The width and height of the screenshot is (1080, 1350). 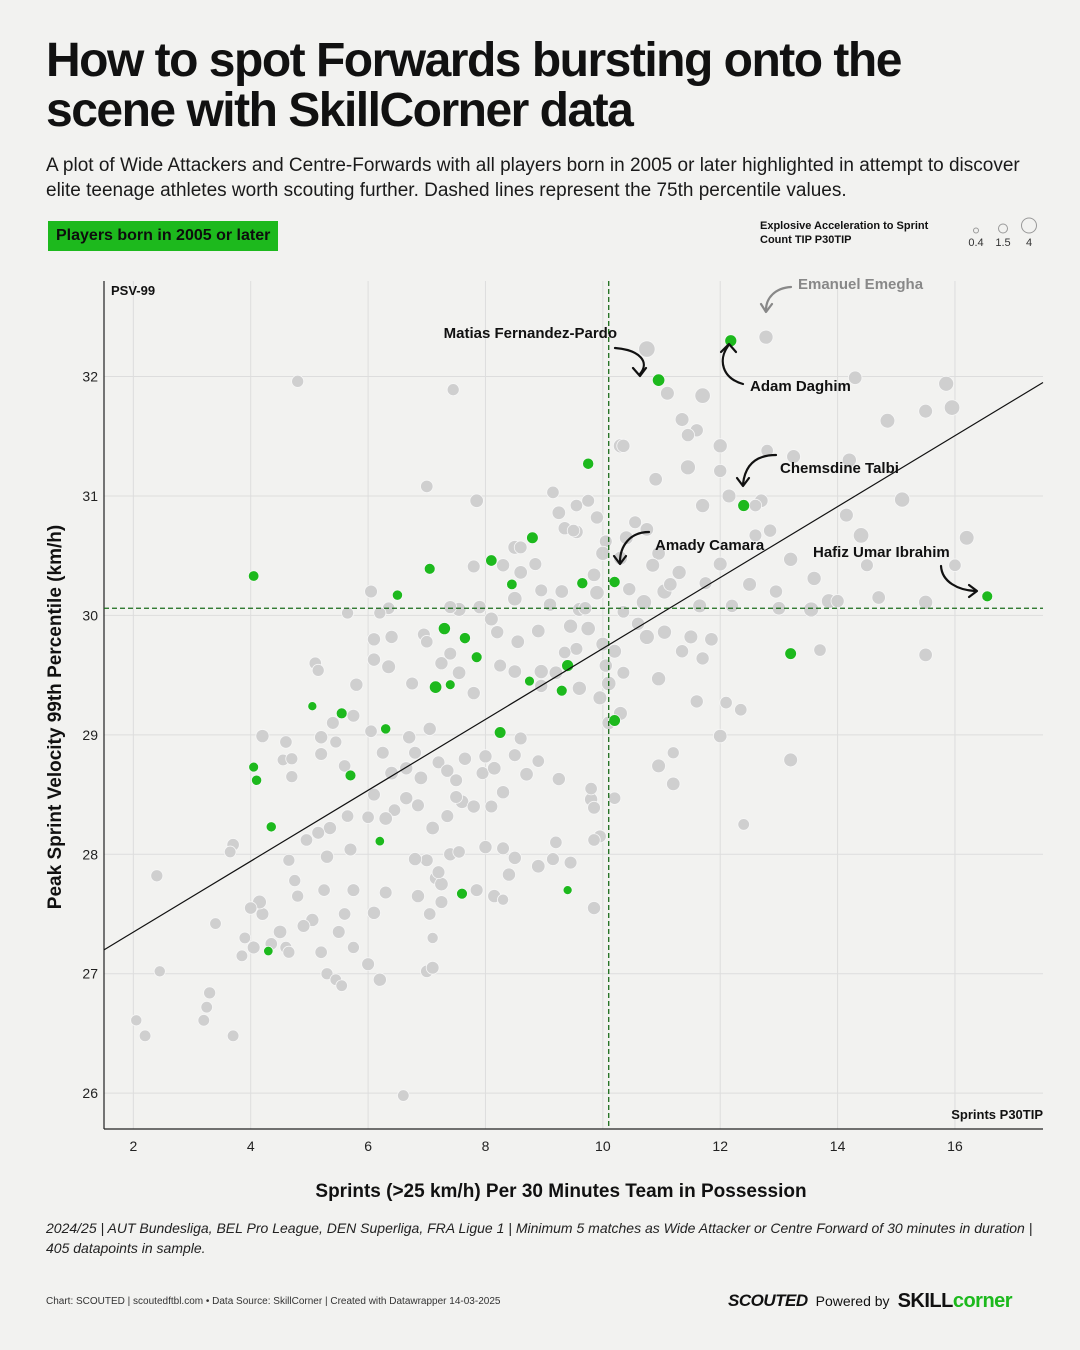 I want to click on x-tick-label: 8, so click(x=486, y=1146).